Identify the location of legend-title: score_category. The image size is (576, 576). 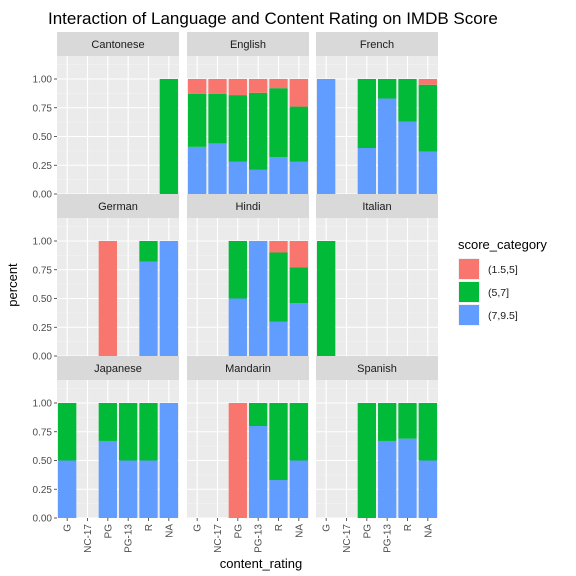
(502, 244).